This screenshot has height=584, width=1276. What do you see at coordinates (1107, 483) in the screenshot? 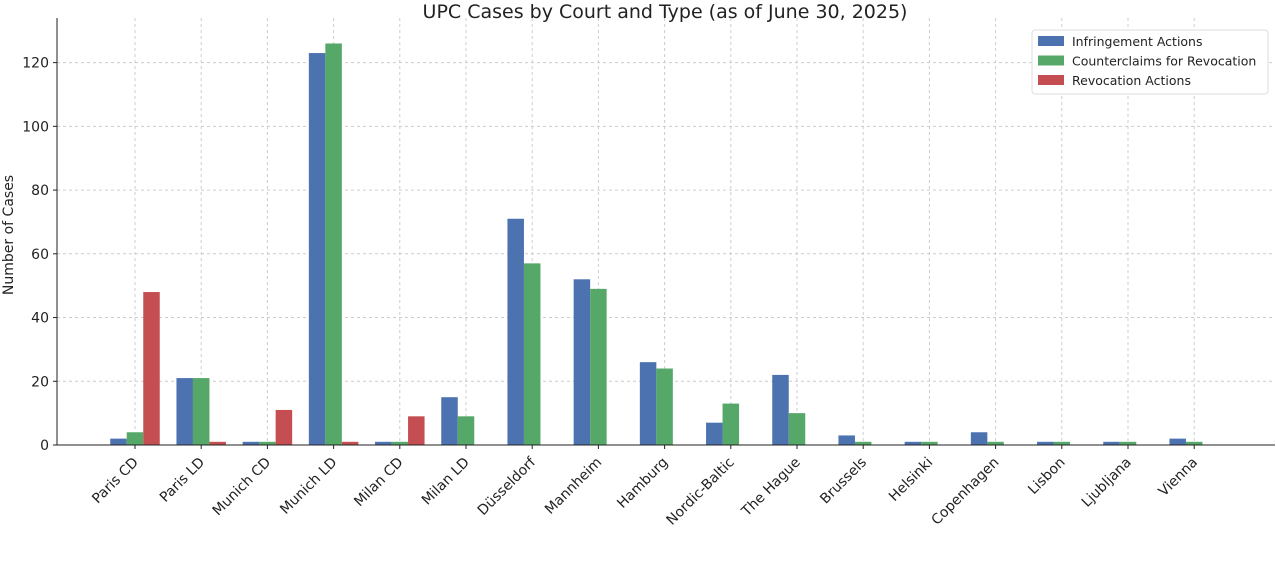
I see `x-tick-label: Ljubljana` at bounding box center [1107, 483].